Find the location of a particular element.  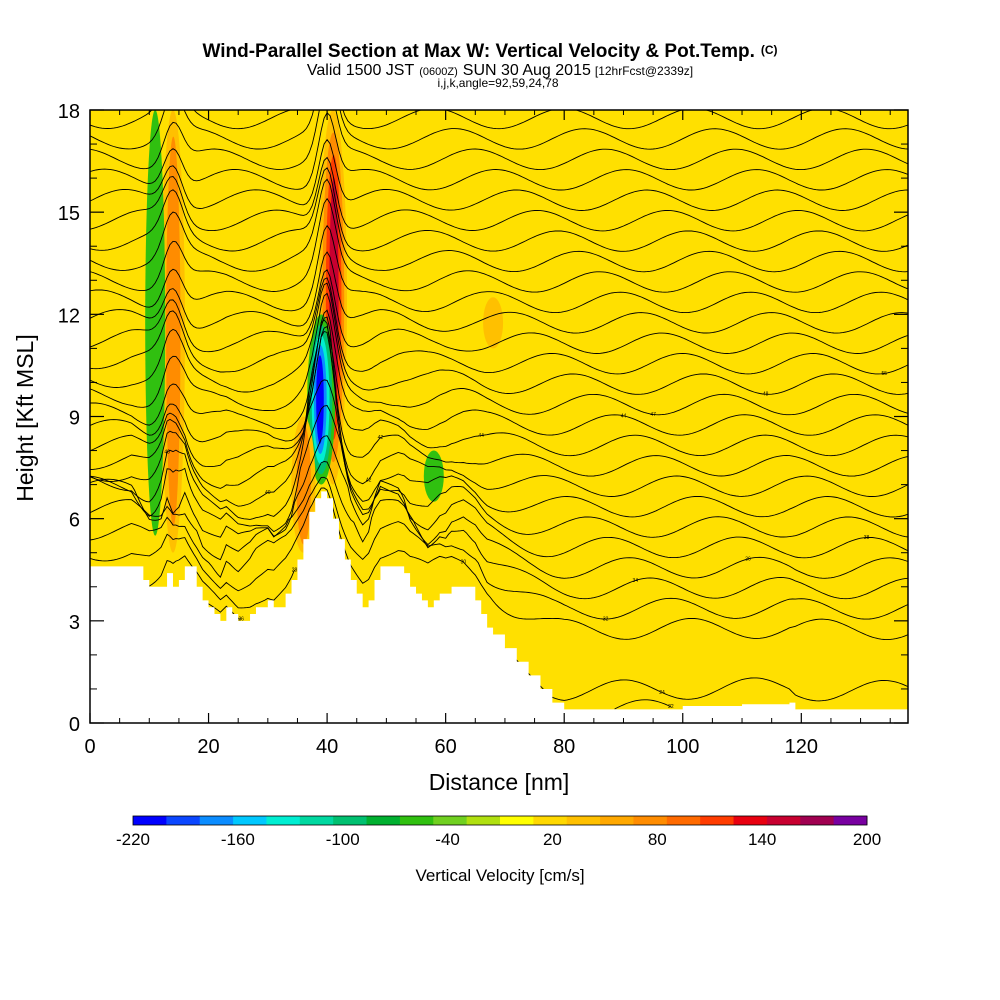

colorbar-tick-label: 20 is located at coordinates (552, 839).